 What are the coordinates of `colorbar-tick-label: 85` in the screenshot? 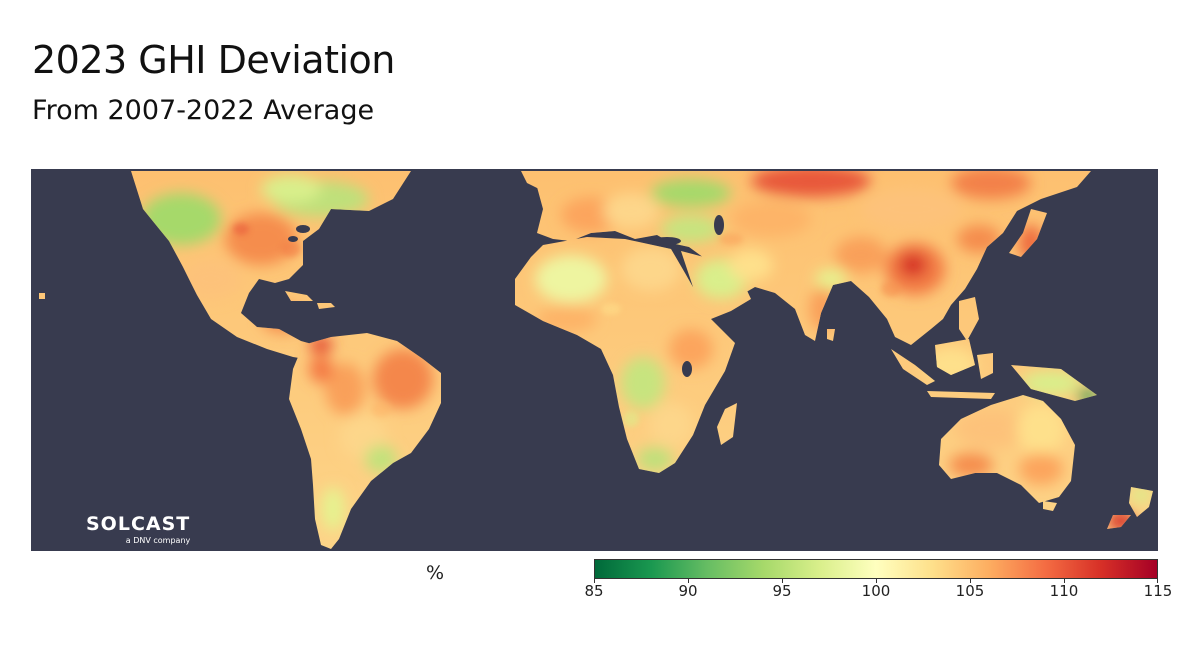 It's located at (594, 591).